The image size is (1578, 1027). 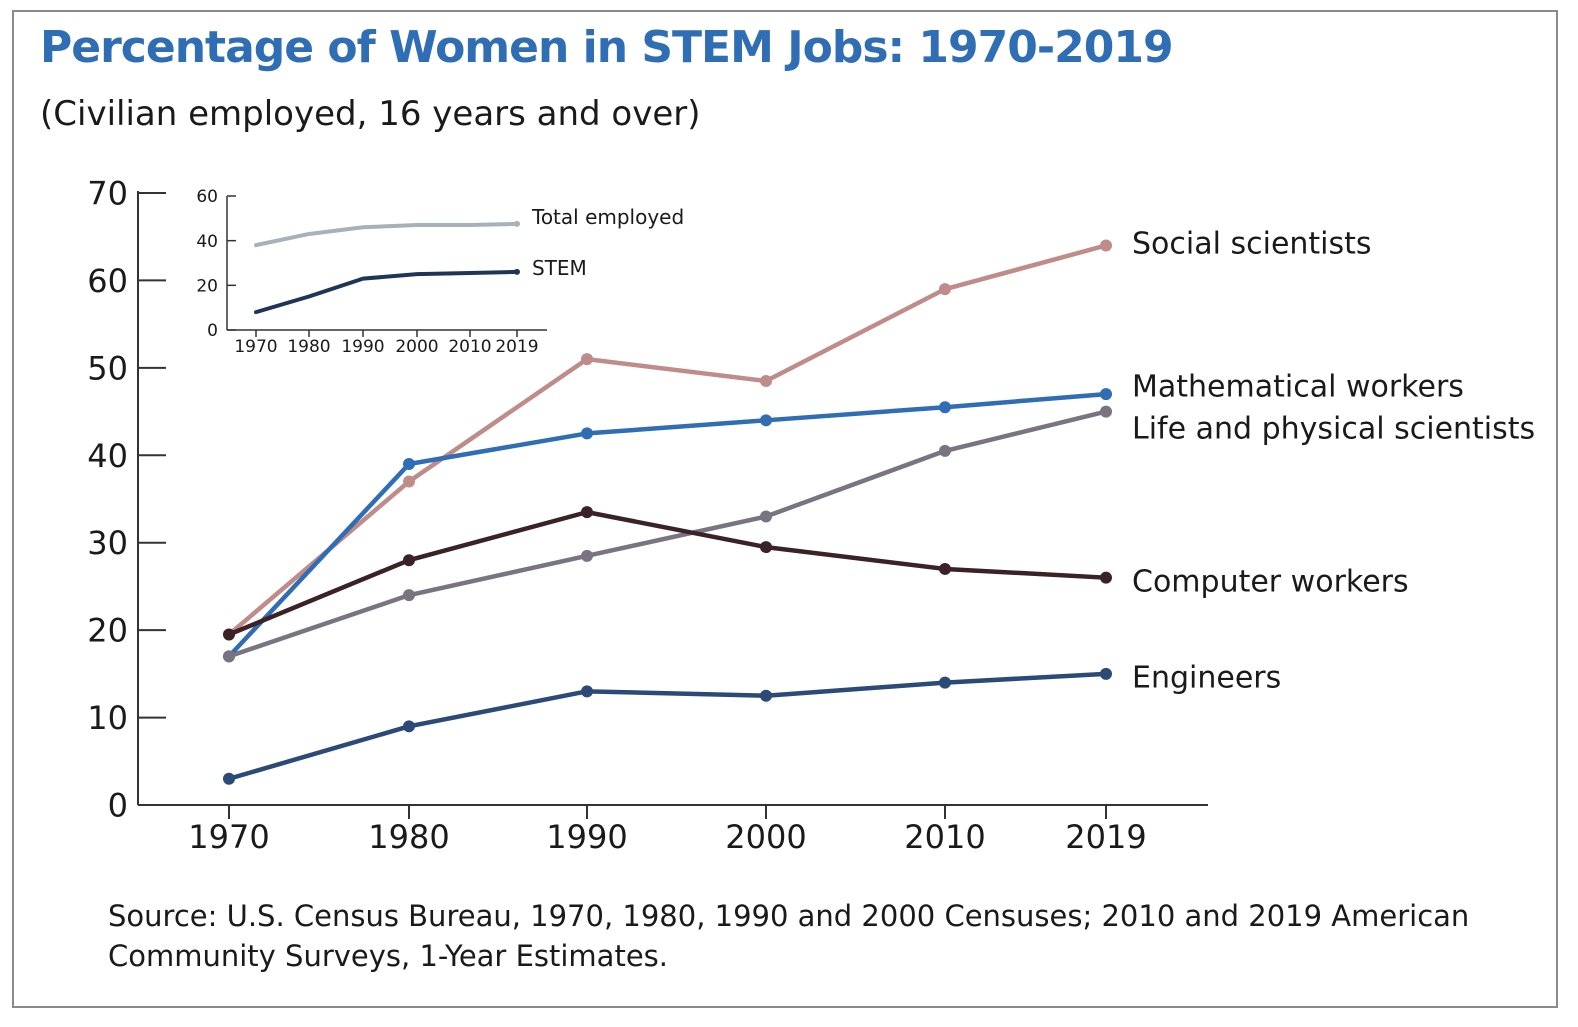 What do you see at coordinates (107, 281) in the screenshot?
I see `y-tick-label: 60` at bounding box center [107, 281].